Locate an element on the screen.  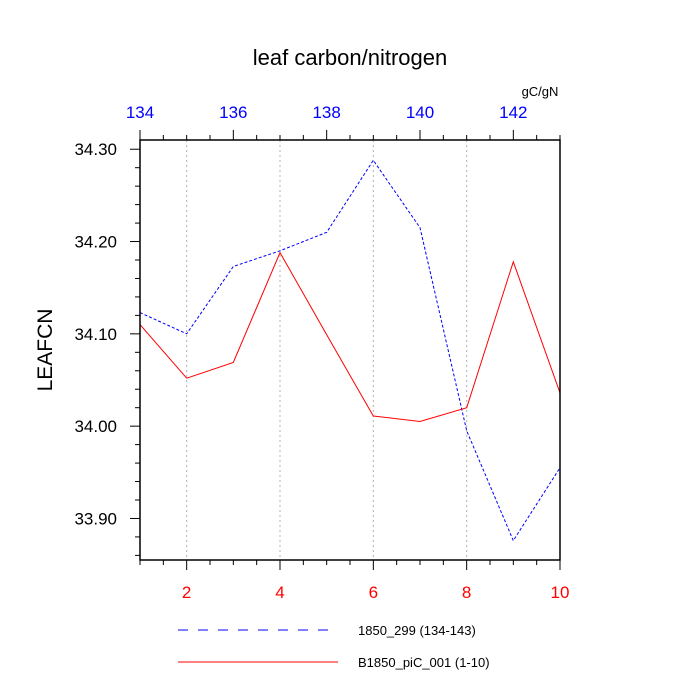
top-tick-label: 142 is located at coordinates (513, 112).